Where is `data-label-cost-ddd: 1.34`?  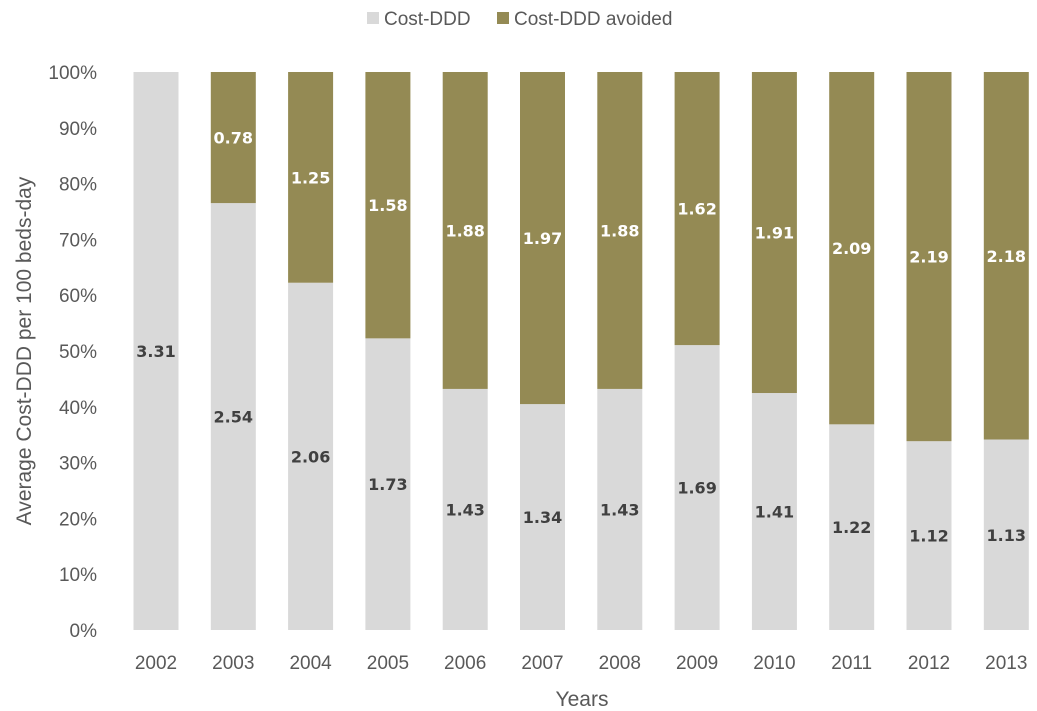 data-label-cost-ddd: 1.34 is located at coordinates (542, 517).